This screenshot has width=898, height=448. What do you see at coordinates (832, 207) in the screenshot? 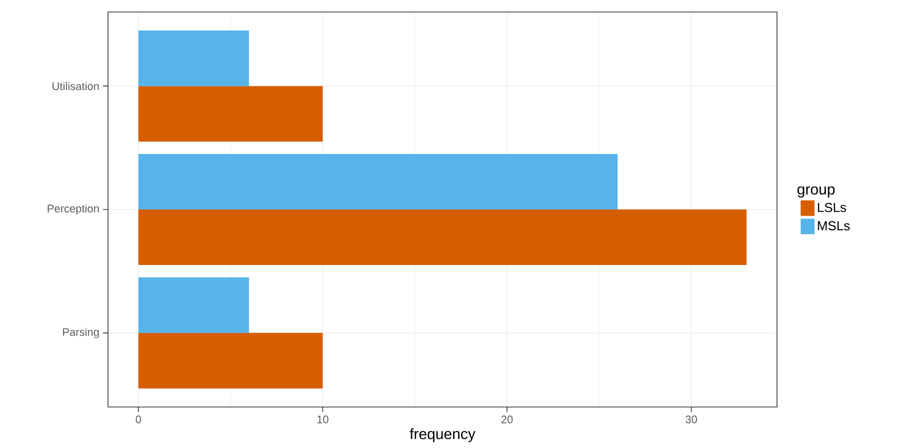
I see `legend-label: LSLs` at bounding box center [832, 207].